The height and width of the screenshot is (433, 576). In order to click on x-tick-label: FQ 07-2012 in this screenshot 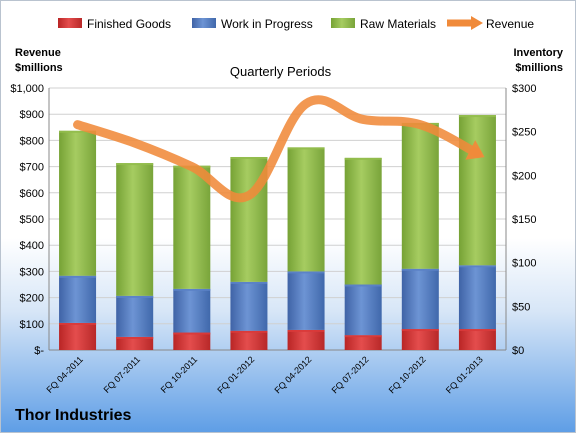, I will do `click(350, 374)`.